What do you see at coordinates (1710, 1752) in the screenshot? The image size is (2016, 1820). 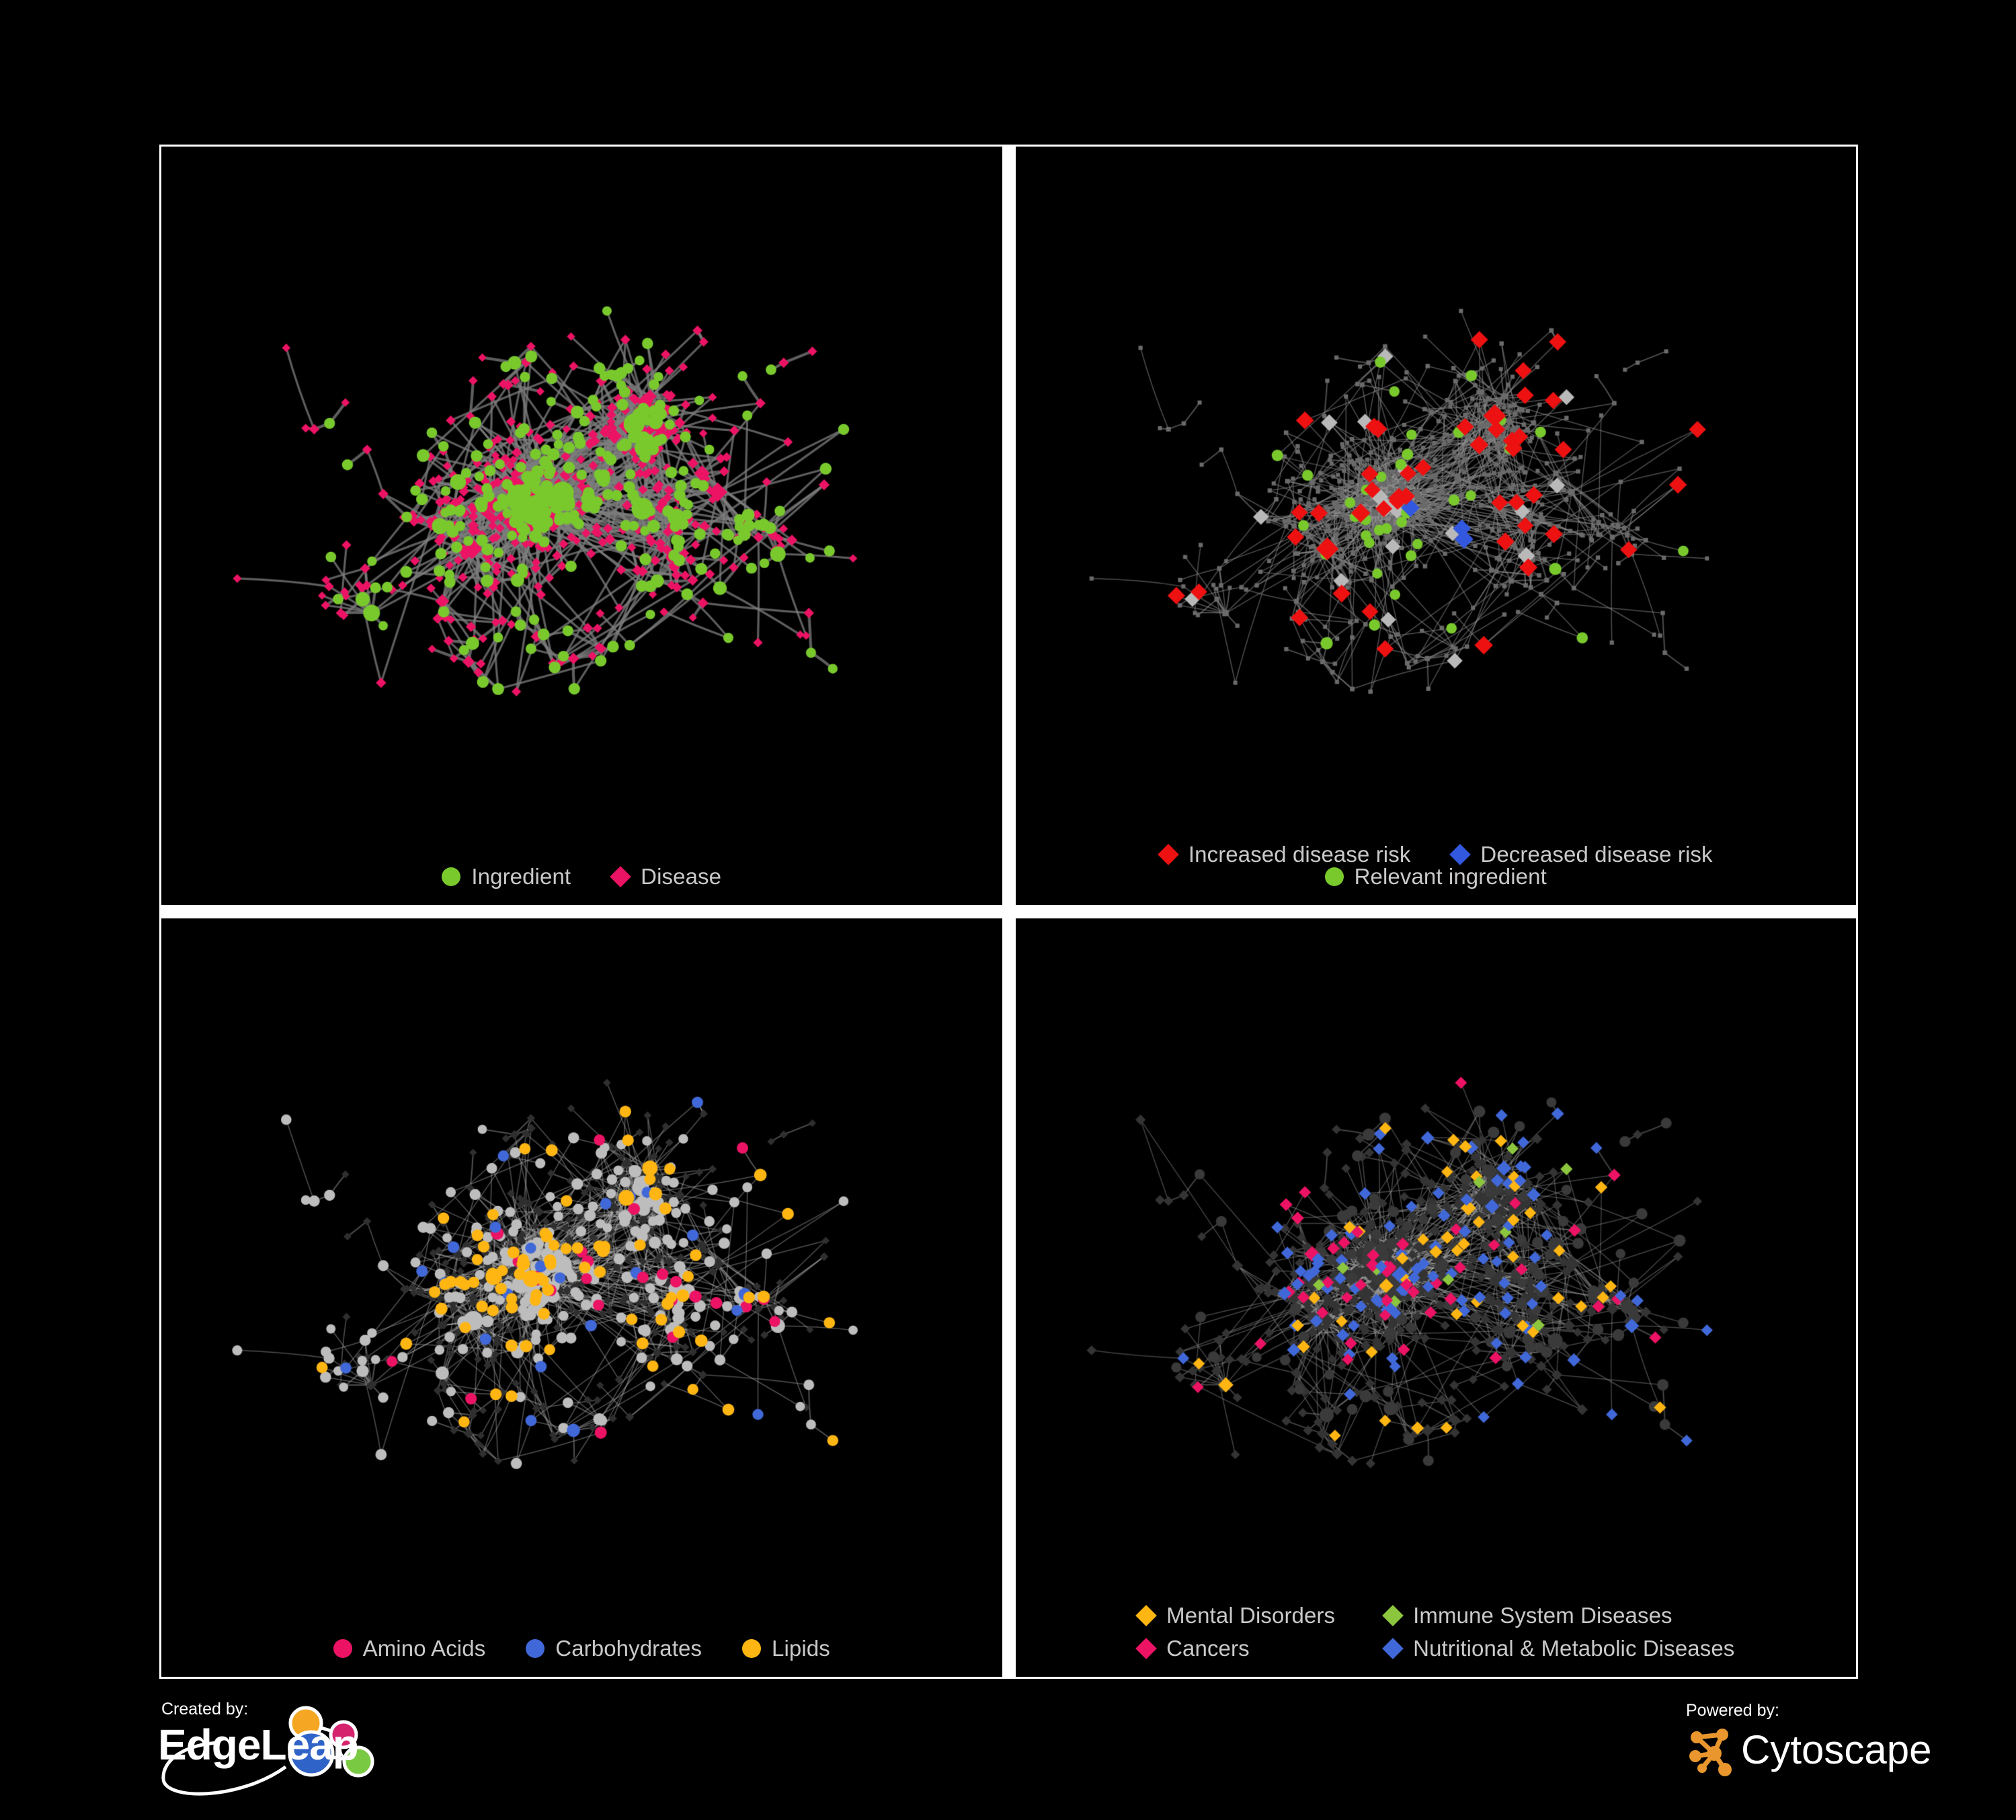 I see `cytoscape-node-graph-icon` at bounding box center [1710, 1752].